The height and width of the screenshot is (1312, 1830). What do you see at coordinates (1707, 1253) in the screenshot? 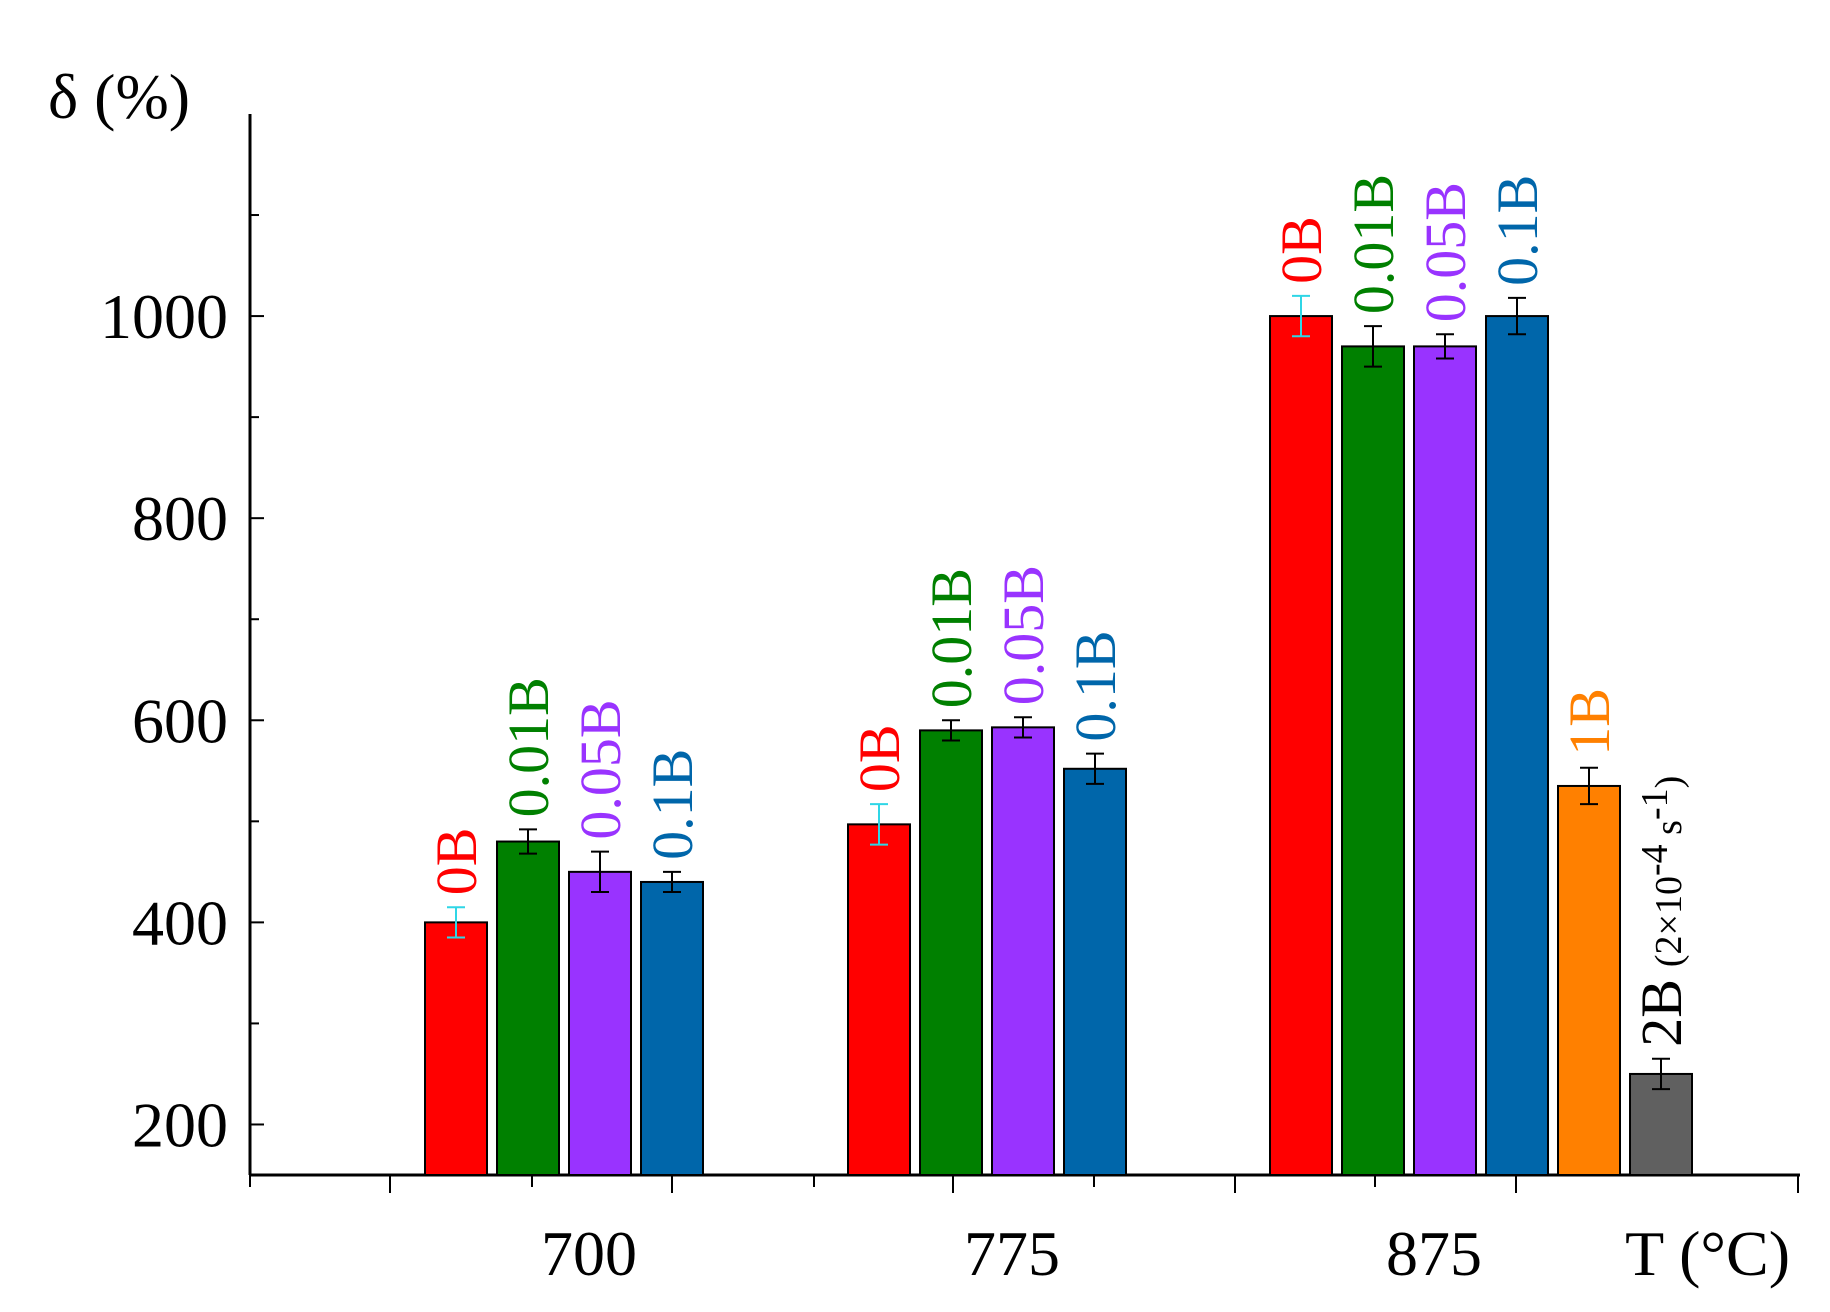
I see `x-axis-title: T (°C)` at bounding box center [1707, 1253].